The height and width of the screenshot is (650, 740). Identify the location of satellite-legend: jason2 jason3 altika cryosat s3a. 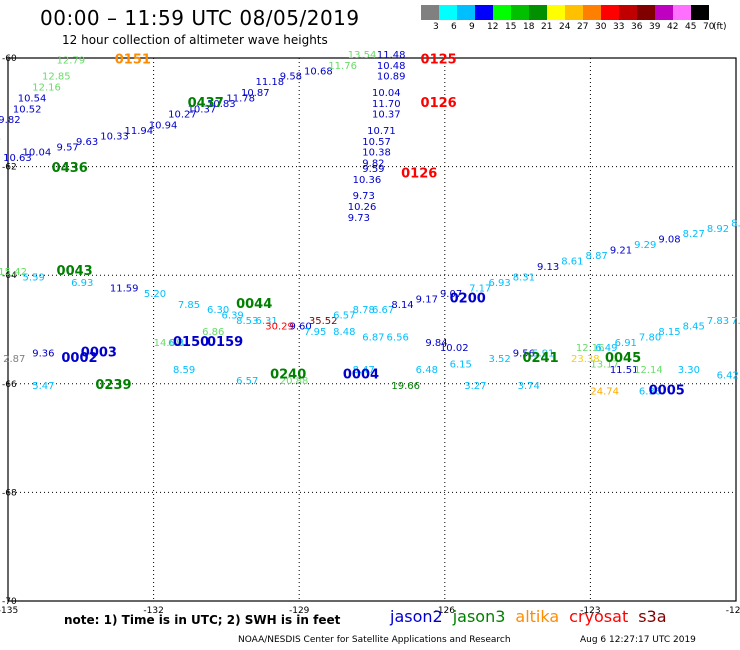
(533, 616).